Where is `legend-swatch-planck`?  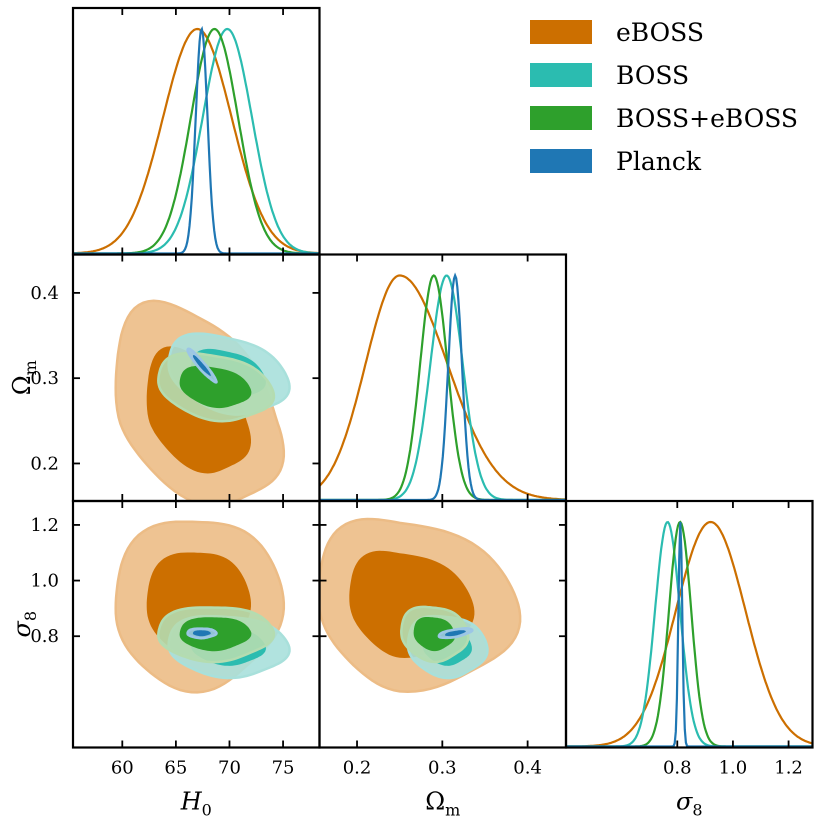 legend-swatch-planck is located at coordinates (561, 161).